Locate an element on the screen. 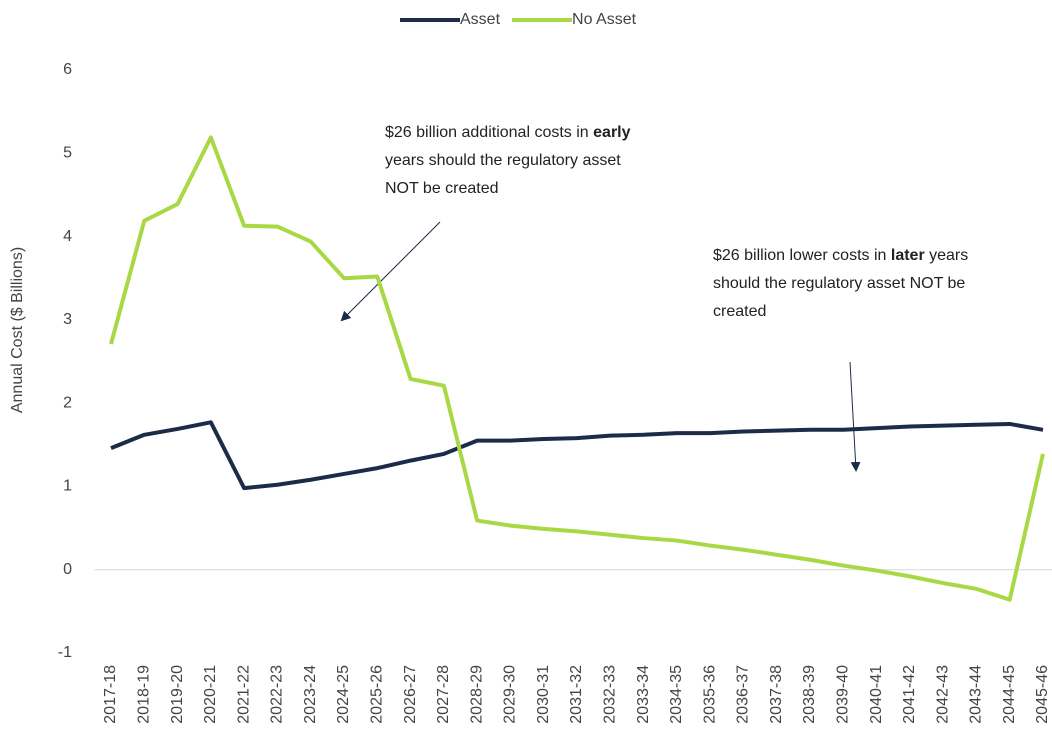 The width and height of the screenshot is (1052, 748). x-tick-label: 2038-39 is located at coordinates (809, 694).